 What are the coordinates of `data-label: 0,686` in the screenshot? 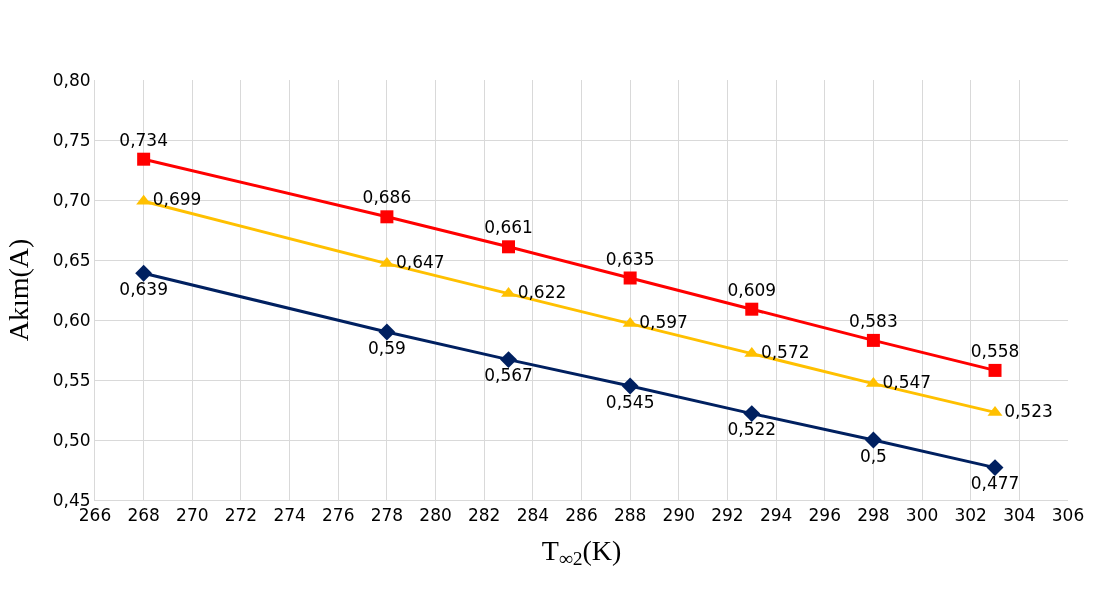 It's located at (387, 197).